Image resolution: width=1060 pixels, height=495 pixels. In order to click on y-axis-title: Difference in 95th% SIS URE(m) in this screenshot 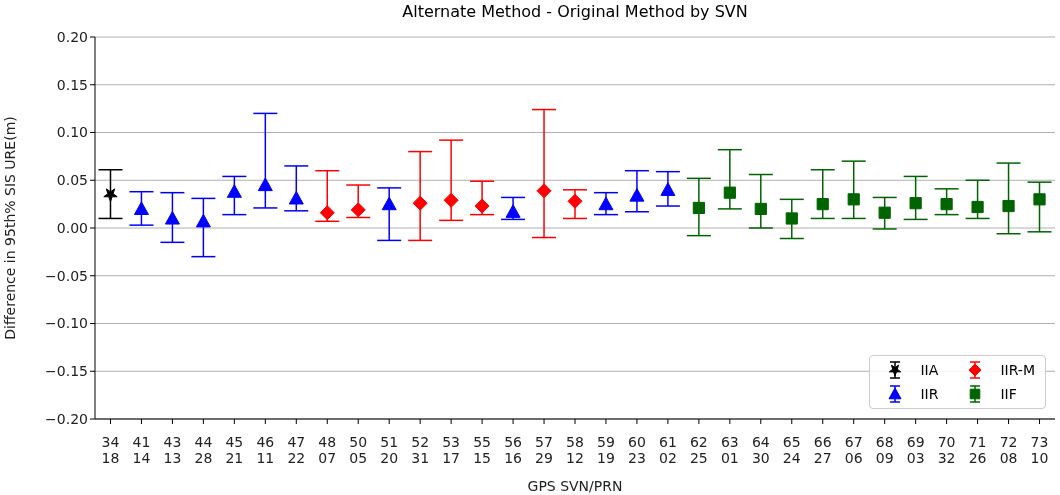, I will do `click(9, 228)`.